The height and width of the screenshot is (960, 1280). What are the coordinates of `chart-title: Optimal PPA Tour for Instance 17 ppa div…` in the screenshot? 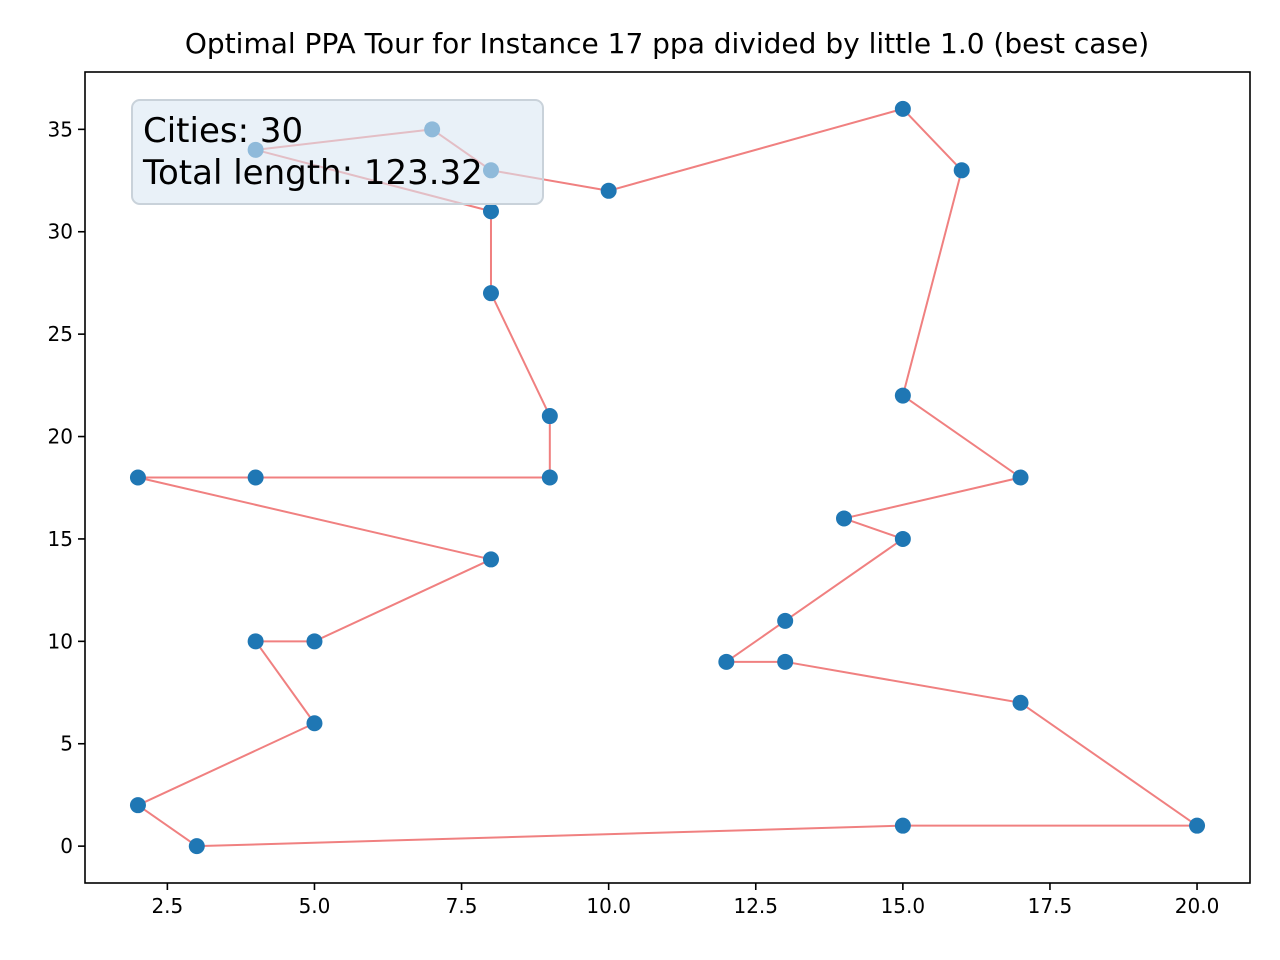 It's located at (667, 43).